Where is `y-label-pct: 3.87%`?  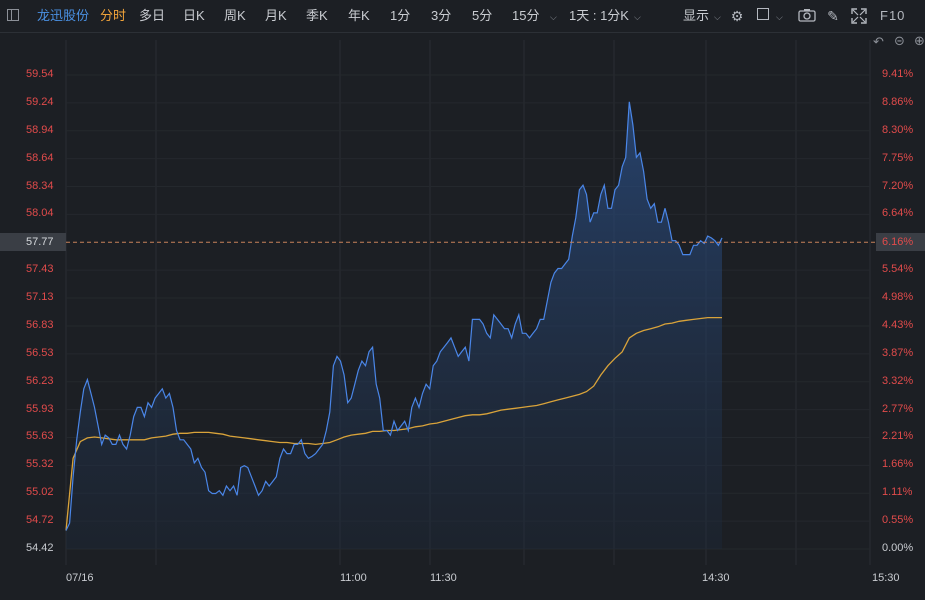 y-label-pct: 3.87% is located at coordinates (898, 352).